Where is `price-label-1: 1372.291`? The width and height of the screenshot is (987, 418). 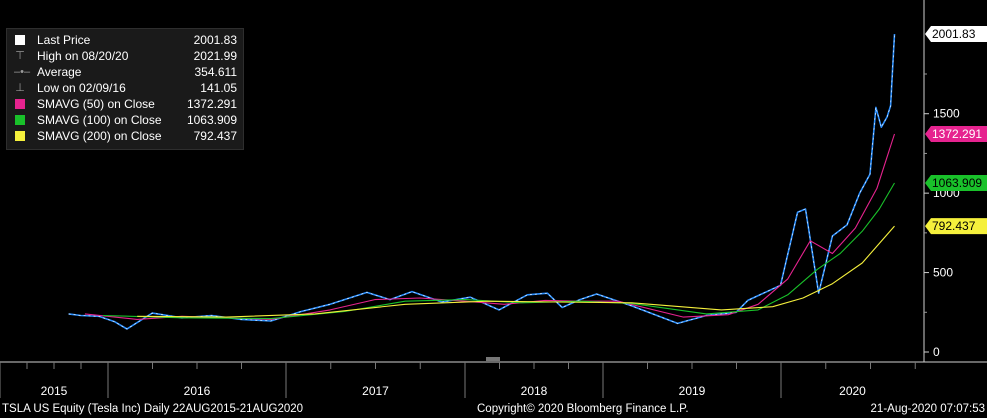 price-label-1: 1372.291 is located at coordinates (956, 134).